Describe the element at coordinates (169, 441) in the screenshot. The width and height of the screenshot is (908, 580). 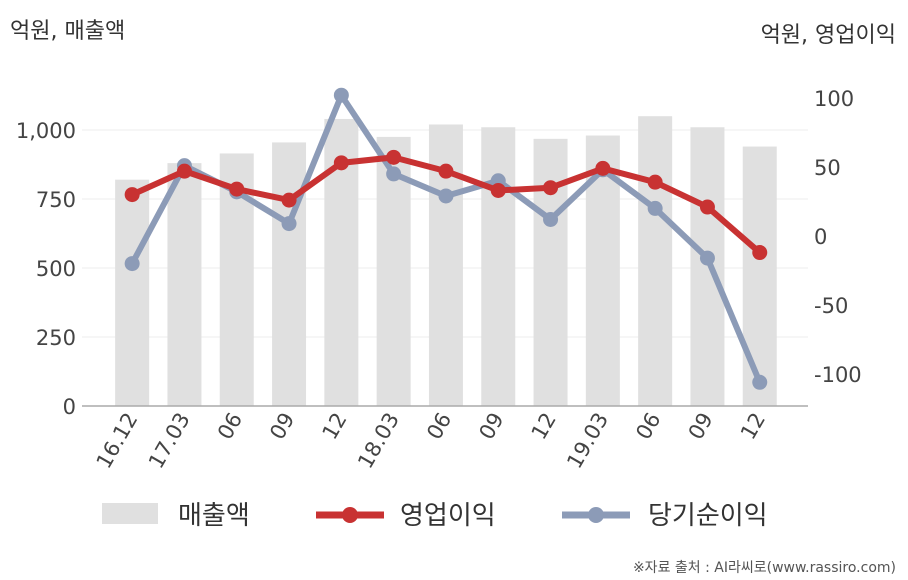
I see `x-tick-label: 17.03` at that location.